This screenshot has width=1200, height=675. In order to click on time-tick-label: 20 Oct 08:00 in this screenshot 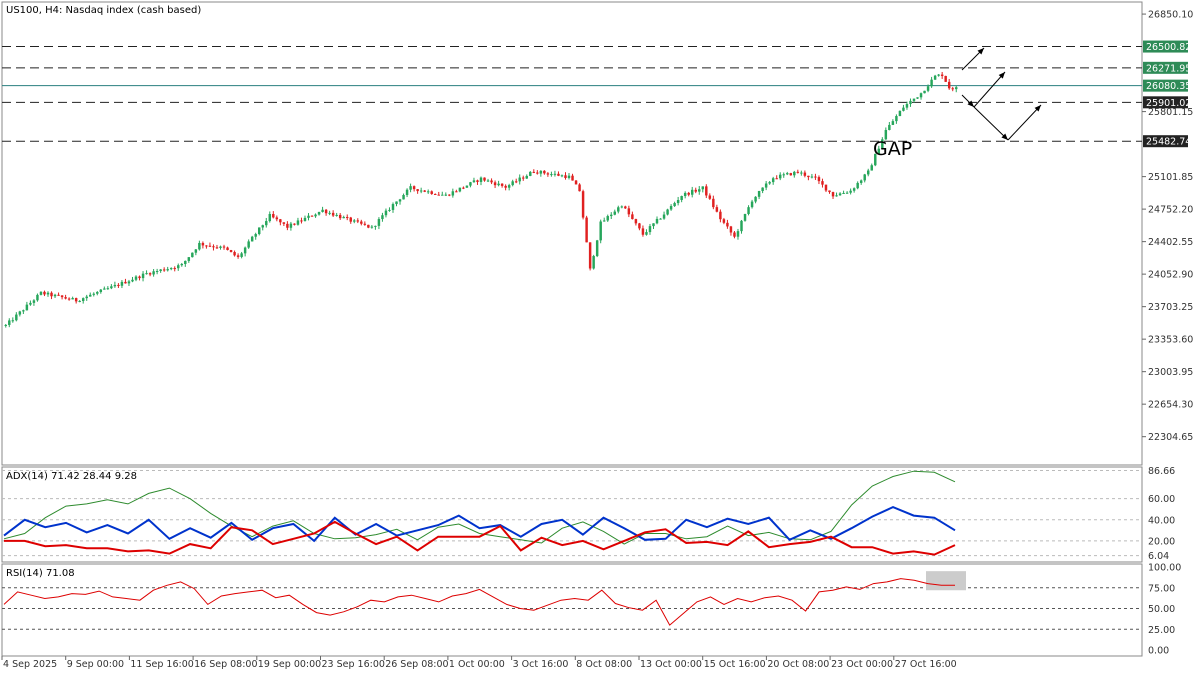, I will do `click(798, 664)`.